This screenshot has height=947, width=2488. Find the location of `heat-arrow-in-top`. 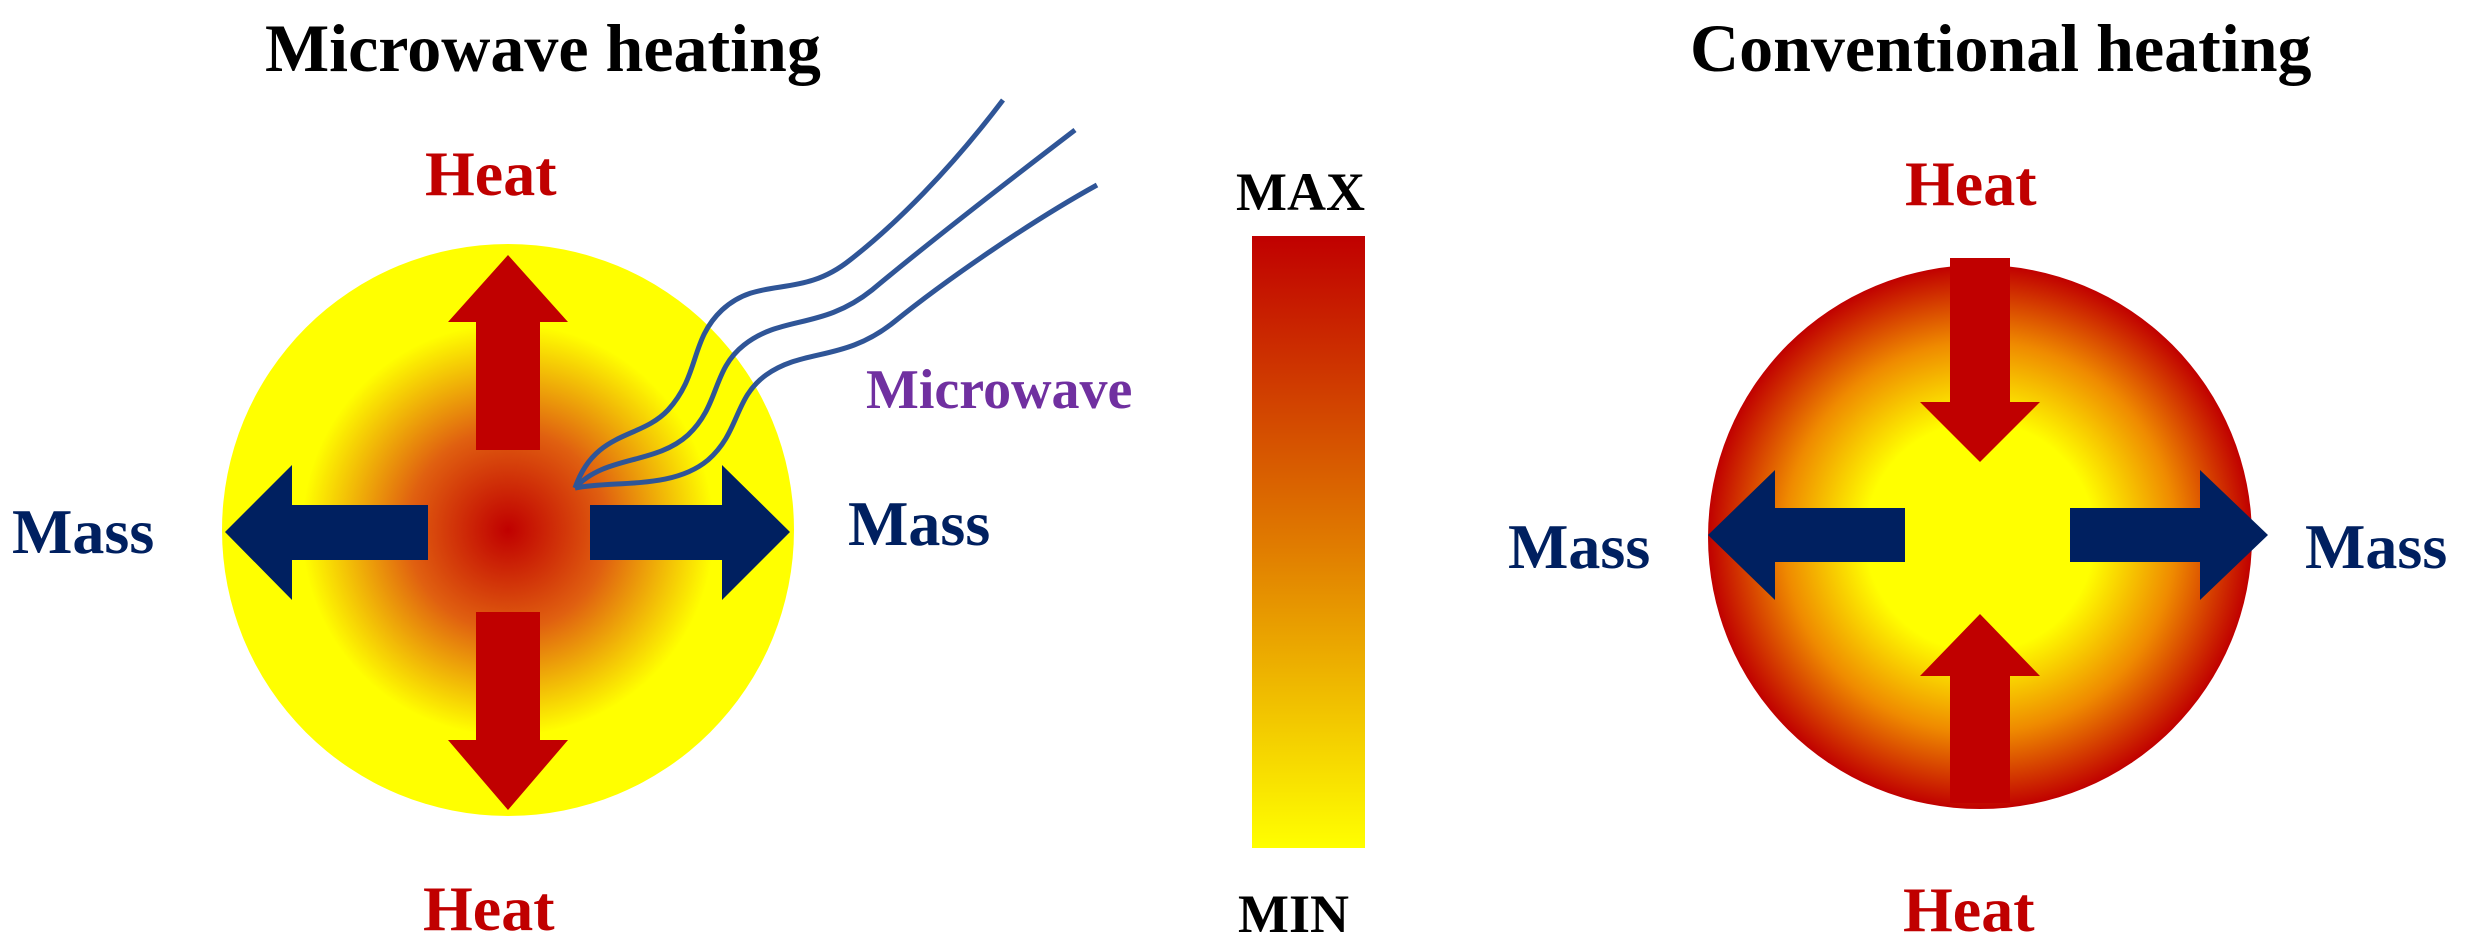

heat-arrow-in-top is located at coordinates (1980, 360).